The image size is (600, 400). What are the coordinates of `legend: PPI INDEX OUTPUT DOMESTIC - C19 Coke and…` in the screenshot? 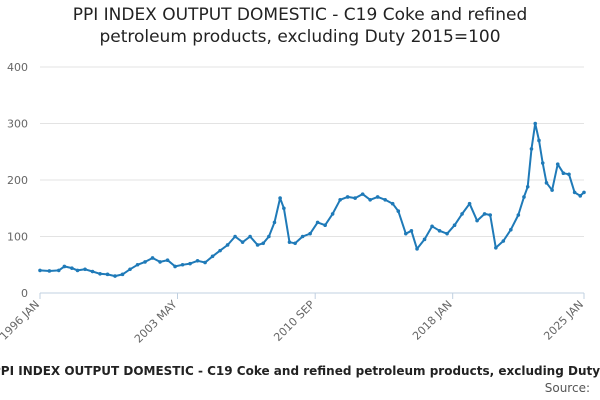 It's located at (300, 373).